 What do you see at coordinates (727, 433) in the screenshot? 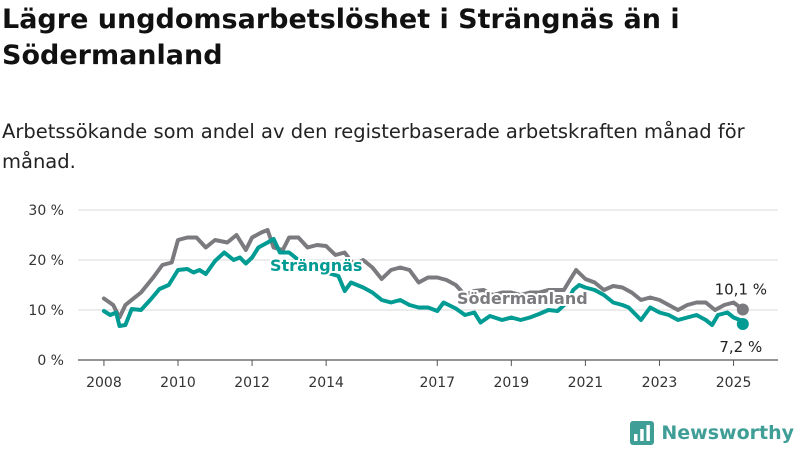
I see `brand-name: Newsworthy` at bounding box center [727, 433].